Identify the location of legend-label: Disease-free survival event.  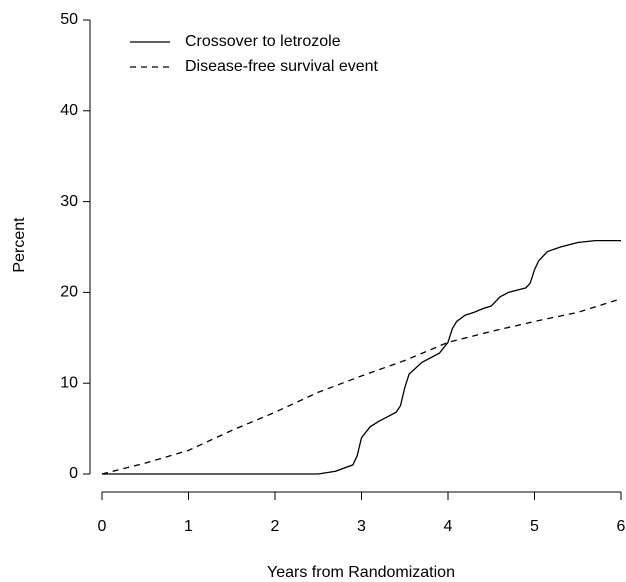
(282, 66).